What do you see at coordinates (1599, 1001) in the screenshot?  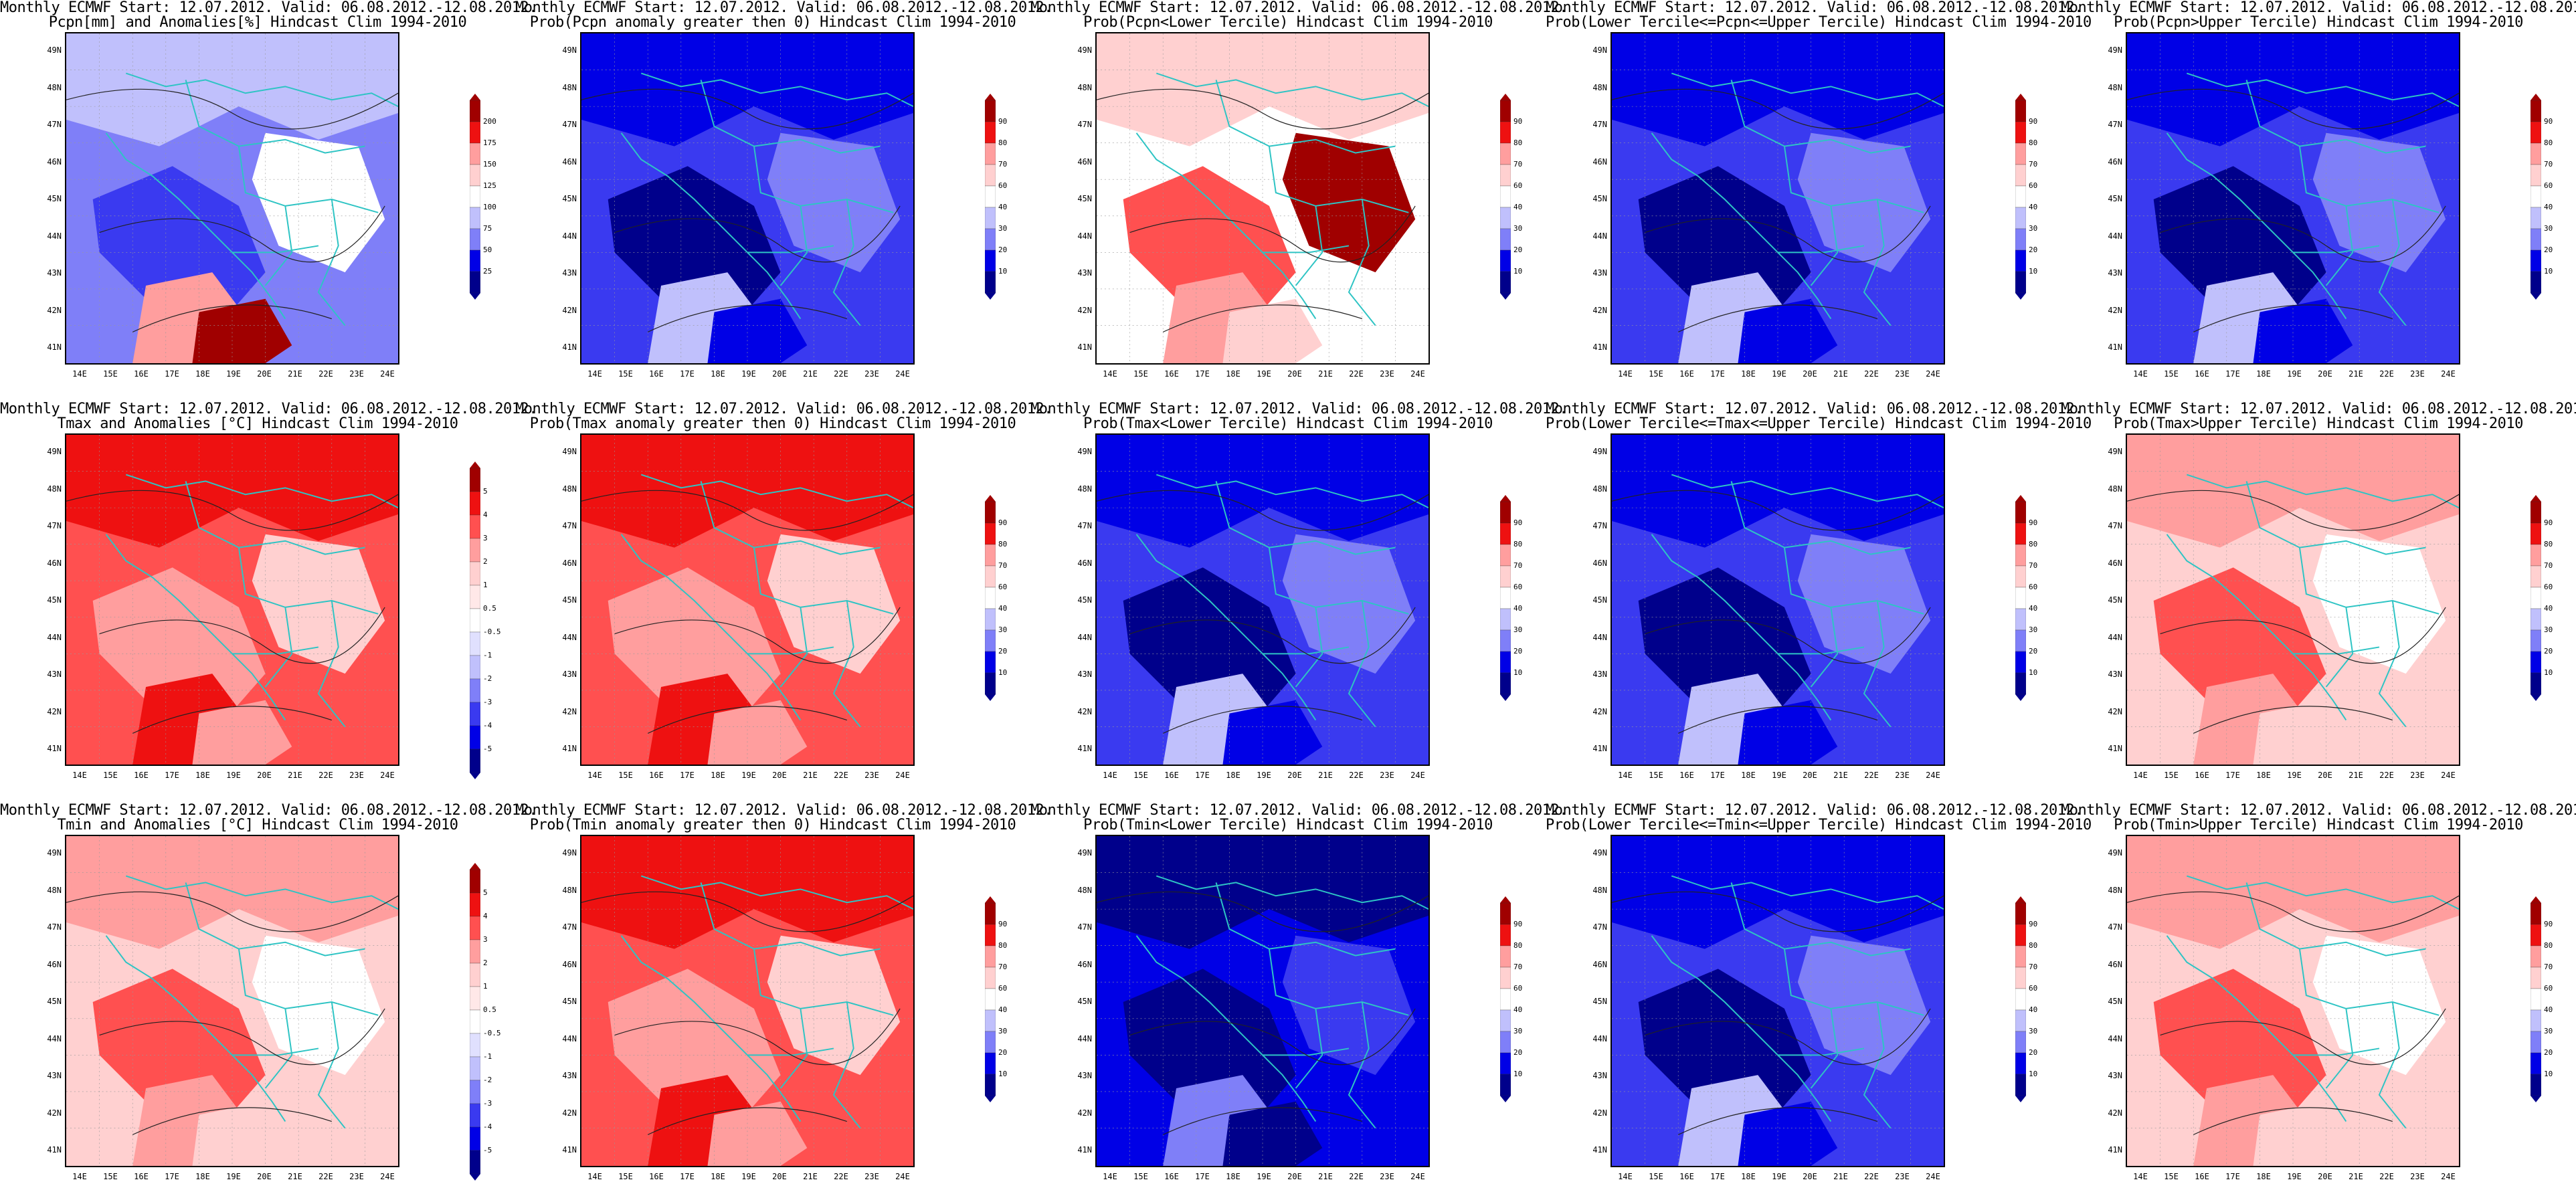 I see `y-tick-label: 45N` at bounding box center [1599, 1001].